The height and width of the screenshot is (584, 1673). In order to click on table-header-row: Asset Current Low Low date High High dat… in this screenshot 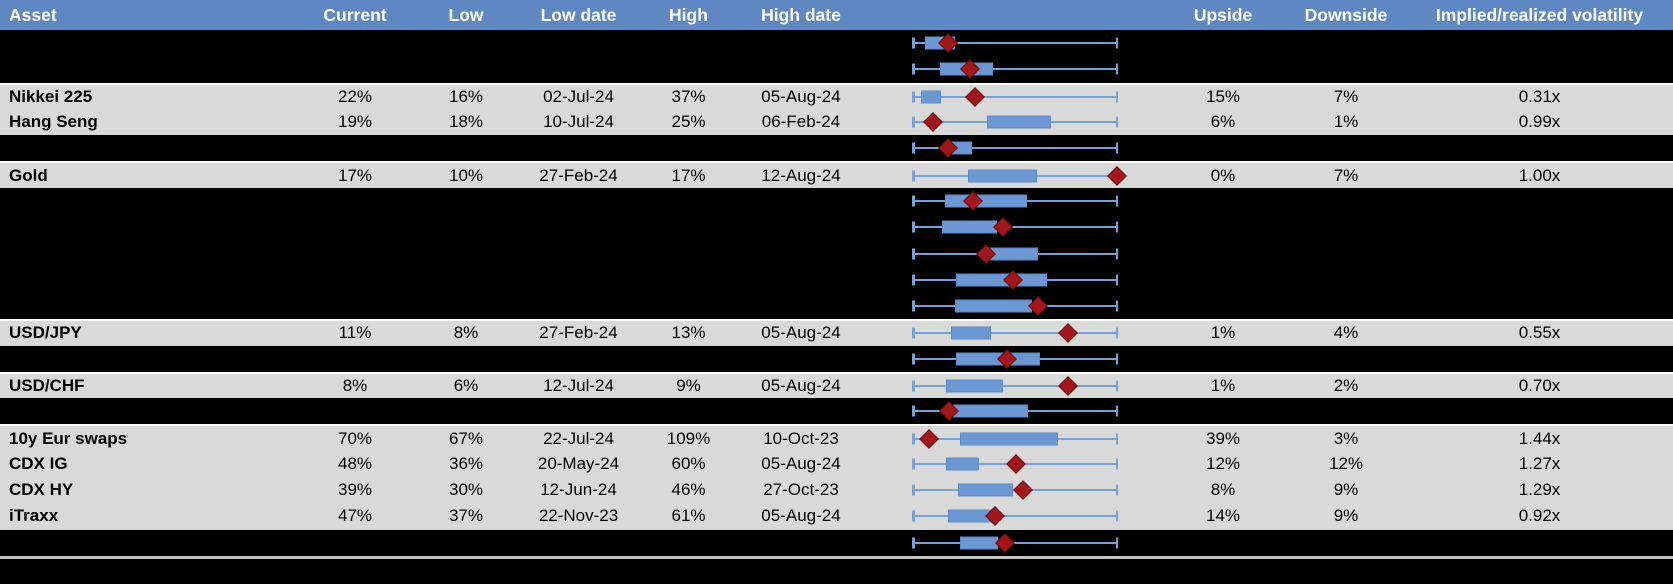, I will do `click(836, 15)`.